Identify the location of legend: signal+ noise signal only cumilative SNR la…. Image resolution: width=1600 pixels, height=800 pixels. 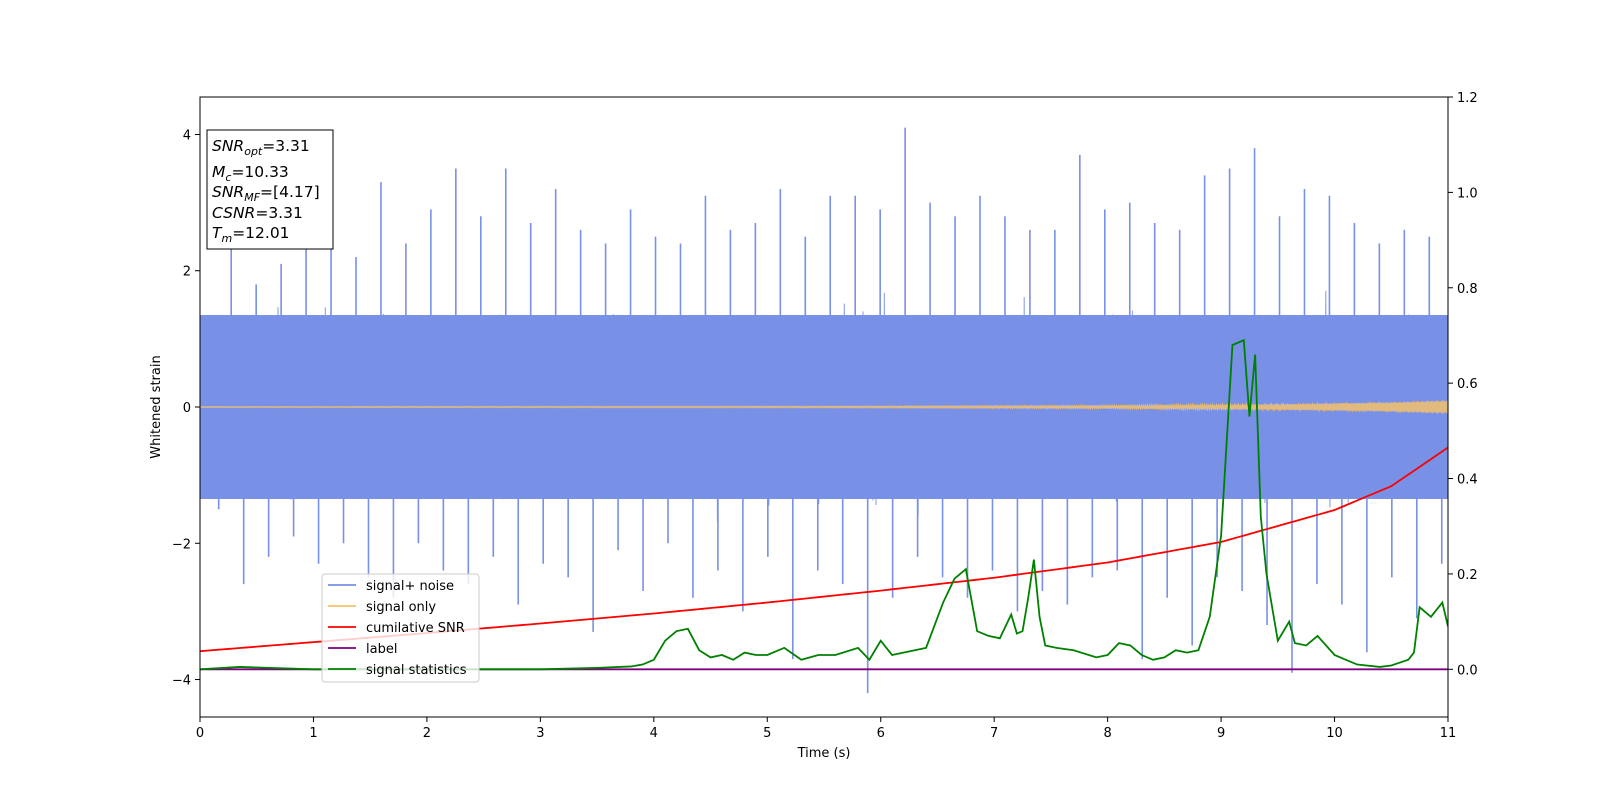
(400, 628).